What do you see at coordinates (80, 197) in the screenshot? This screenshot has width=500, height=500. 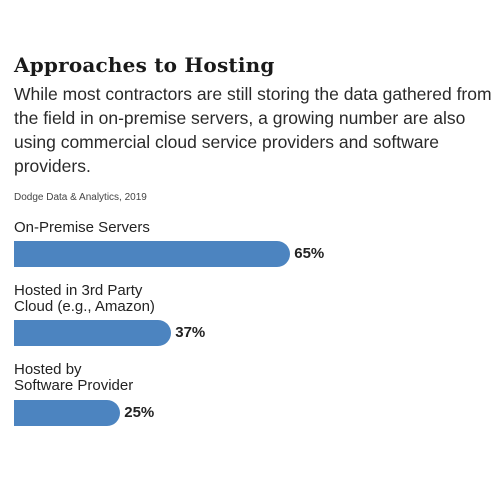 I see `chart-source: Dodge Data & Analytics, 2019` at bounding box center [80, 197].